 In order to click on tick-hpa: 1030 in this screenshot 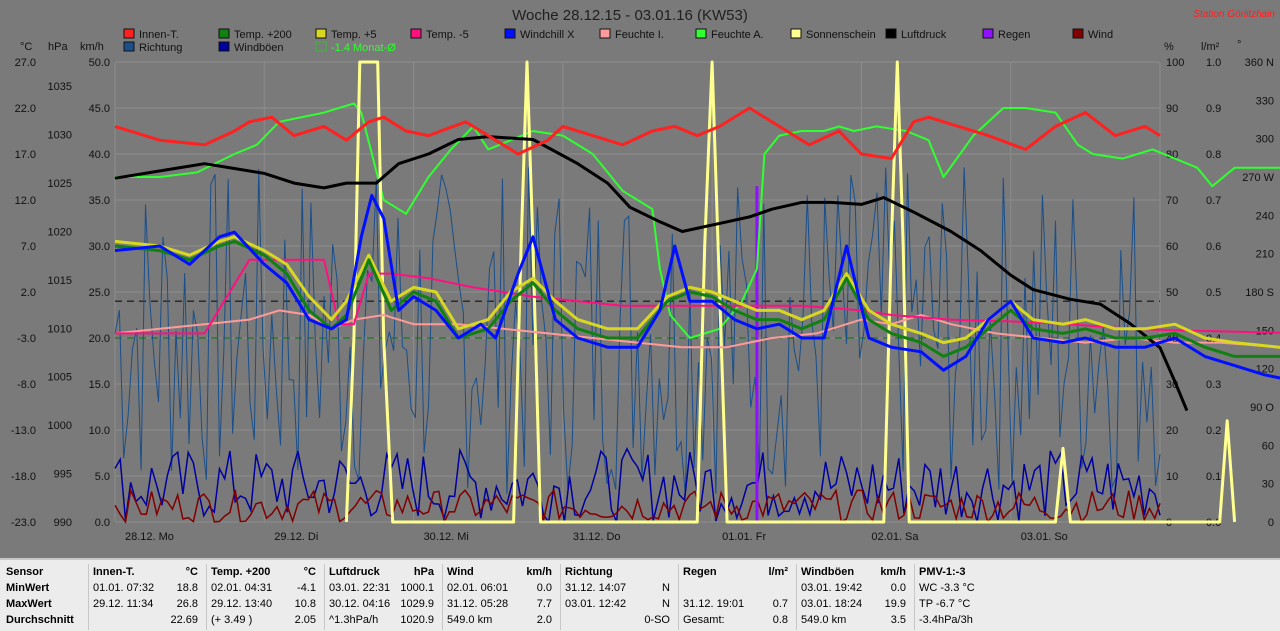, I will do `click(60, 136)`.